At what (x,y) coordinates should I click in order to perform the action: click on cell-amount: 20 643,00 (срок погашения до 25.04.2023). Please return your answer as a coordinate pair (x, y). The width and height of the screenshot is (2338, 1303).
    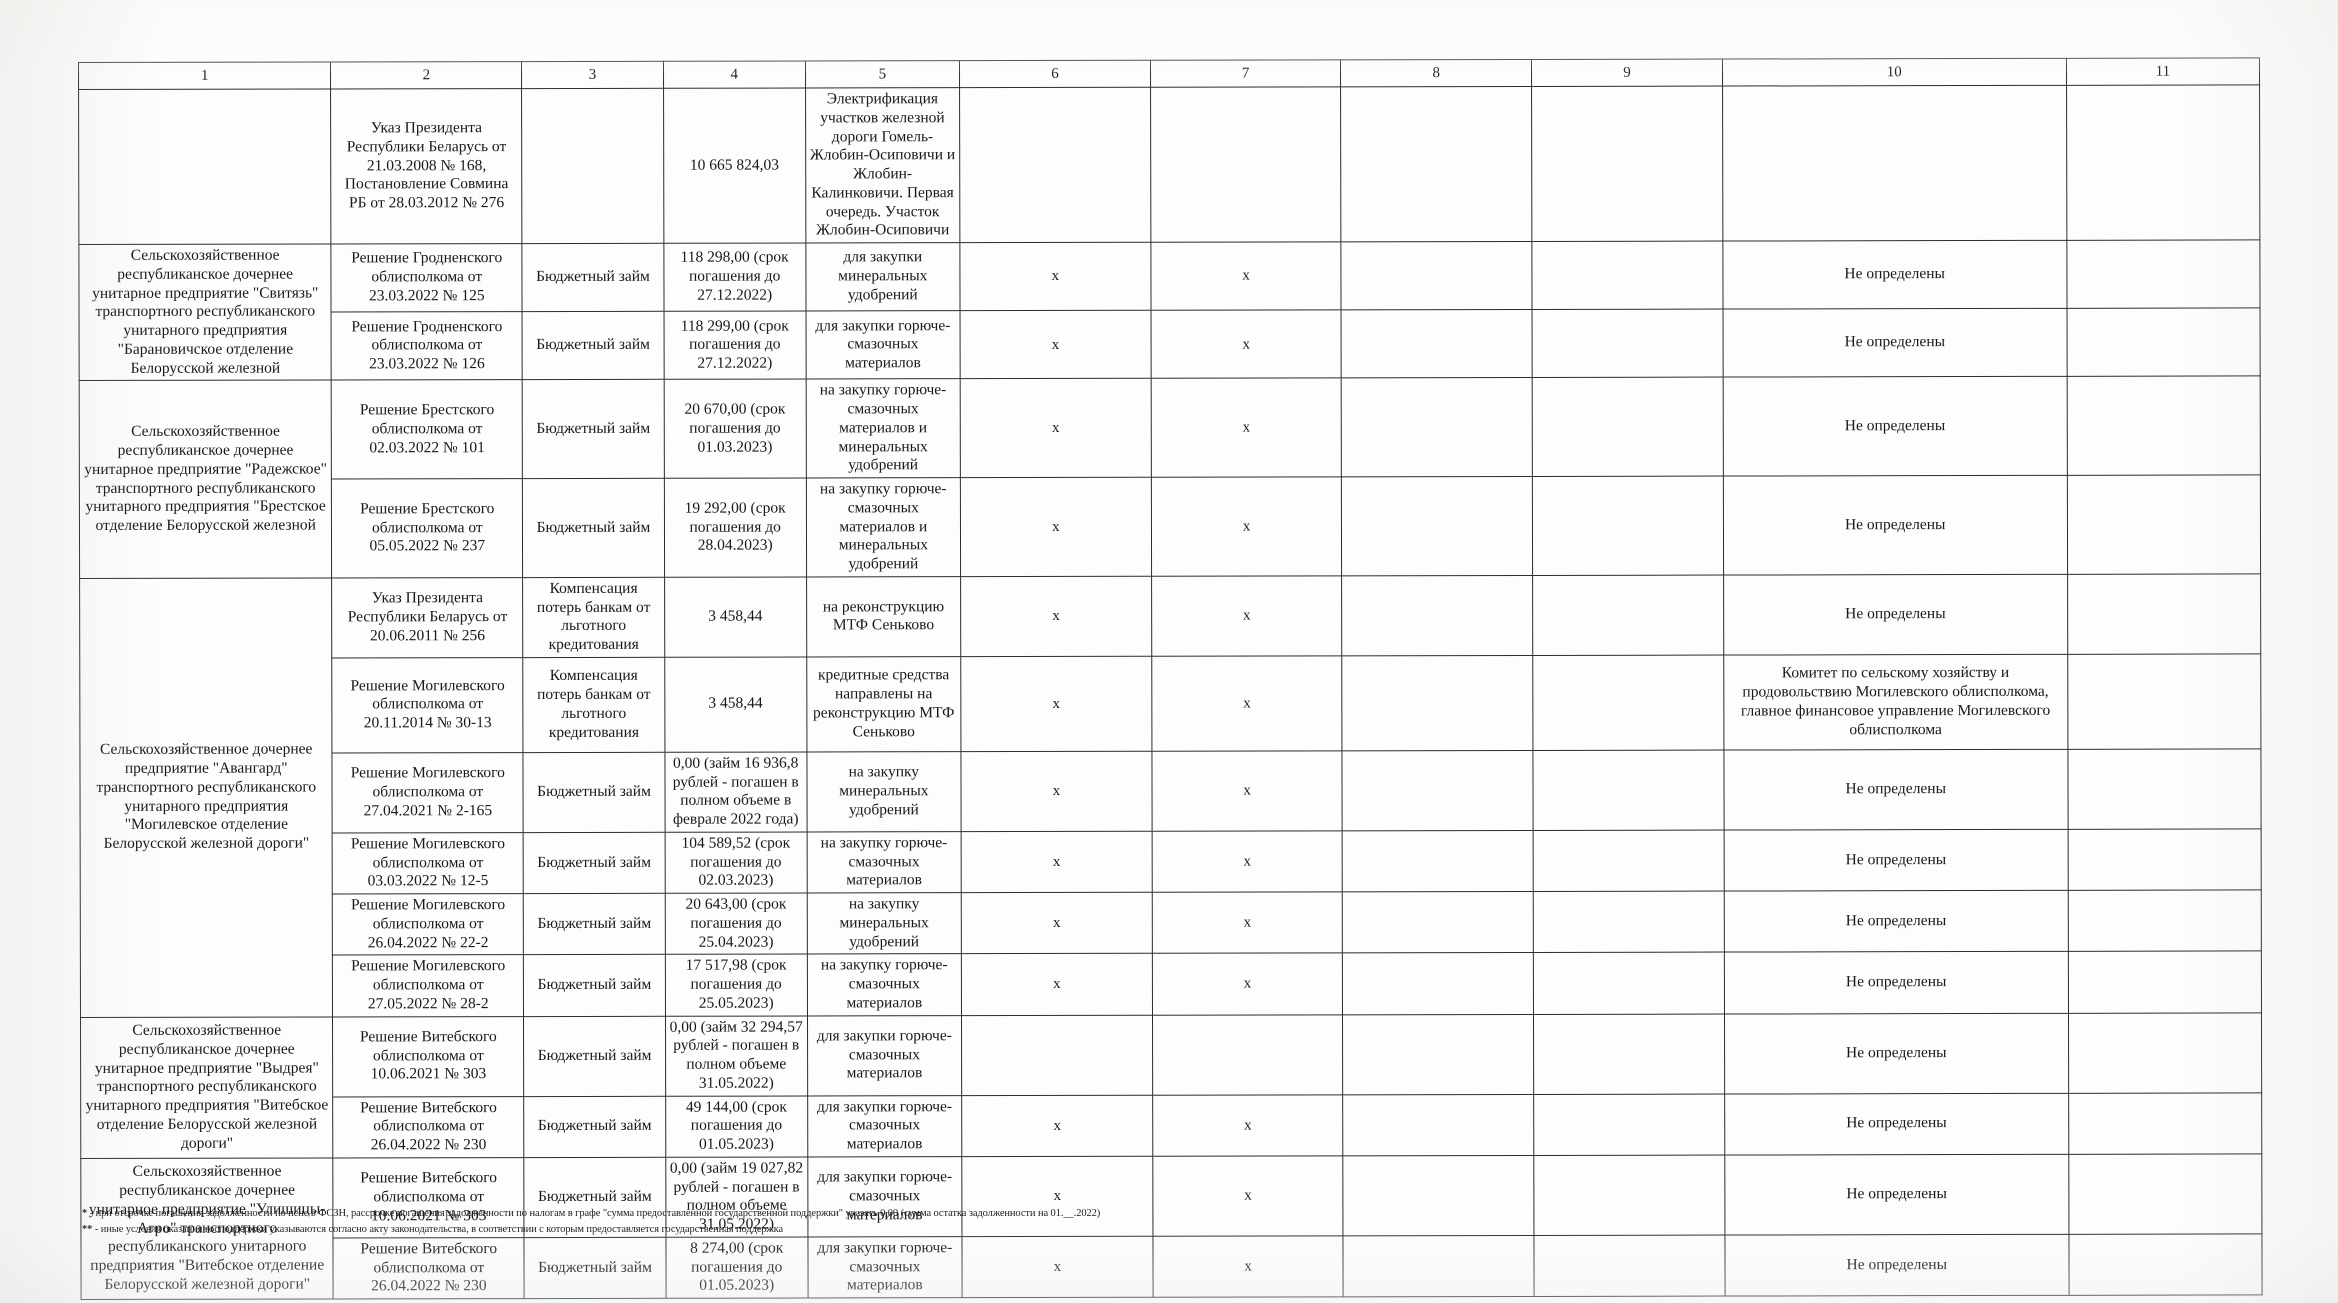
    Looking at the image, I should click on (736, 923).